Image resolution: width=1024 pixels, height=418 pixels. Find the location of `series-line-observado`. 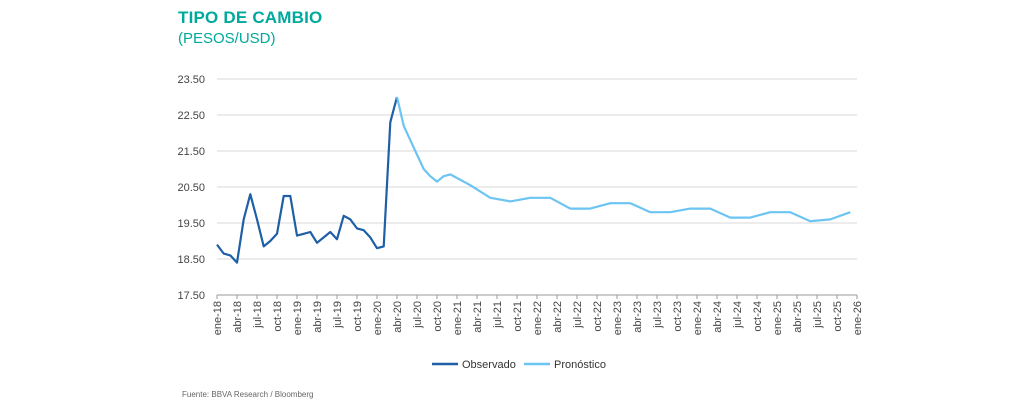

series-line-observado is located at coordinates (307, 180).